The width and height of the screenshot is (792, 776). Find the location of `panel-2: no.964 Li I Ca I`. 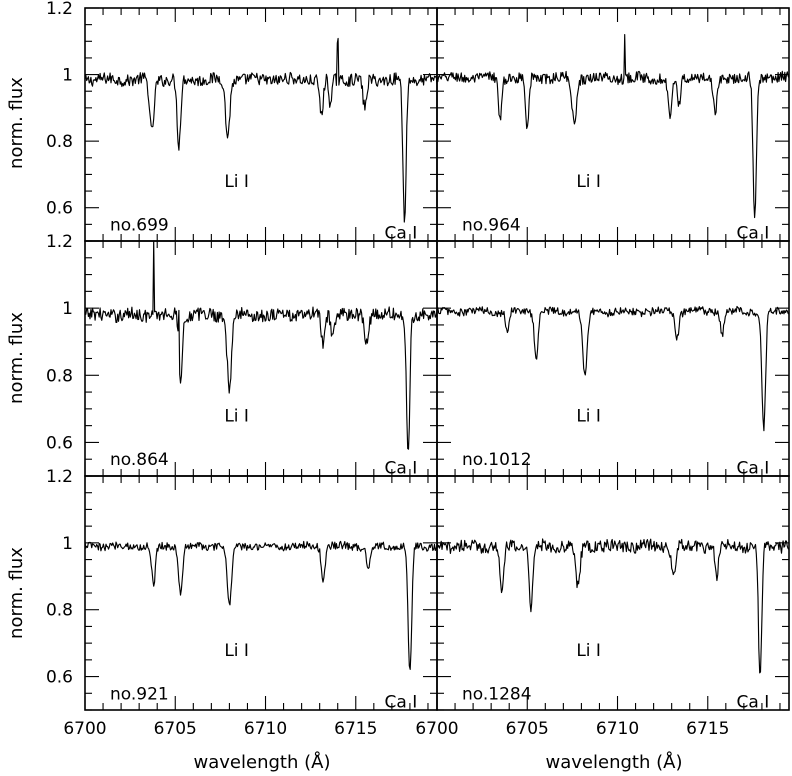

panel-2: no.964 Li I Ca I is located at coordinates (613, 125).